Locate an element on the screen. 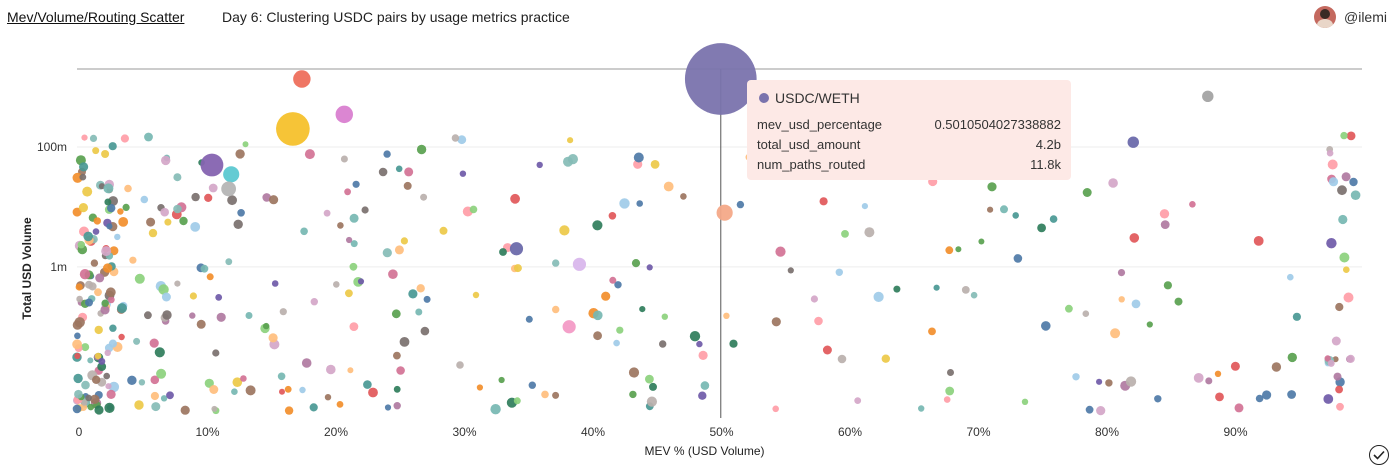 Image resolution: width=1397 pixels, height=473 pixels. dashboard-title-link: Mev/Volume/Routing Scatter is located at coordinates (96, 17).